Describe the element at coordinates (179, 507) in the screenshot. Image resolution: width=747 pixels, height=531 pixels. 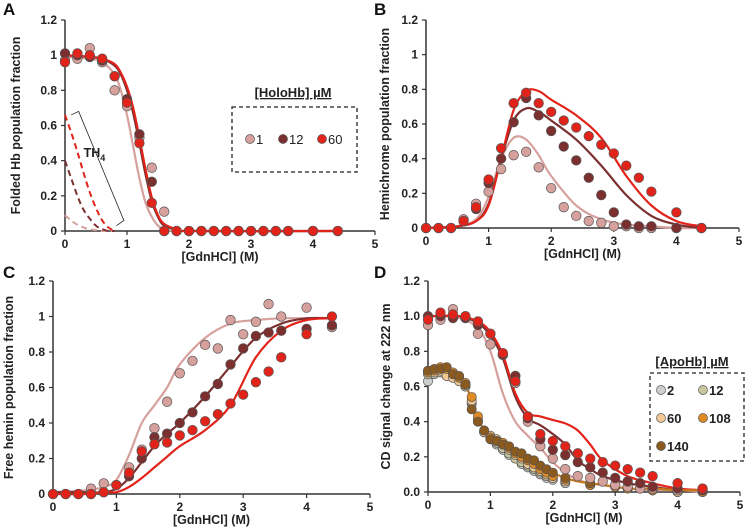
I see `x-tick-label: 2` at that location.